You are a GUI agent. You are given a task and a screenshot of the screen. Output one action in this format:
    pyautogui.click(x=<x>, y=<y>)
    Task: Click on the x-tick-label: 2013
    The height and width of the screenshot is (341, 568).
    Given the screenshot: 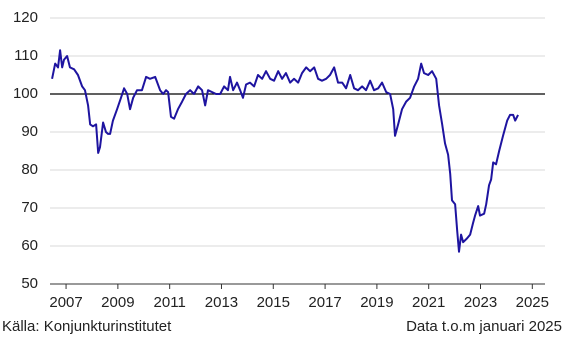 What is the action you would take?
    pyautogui.click(x=221, y=302)
    